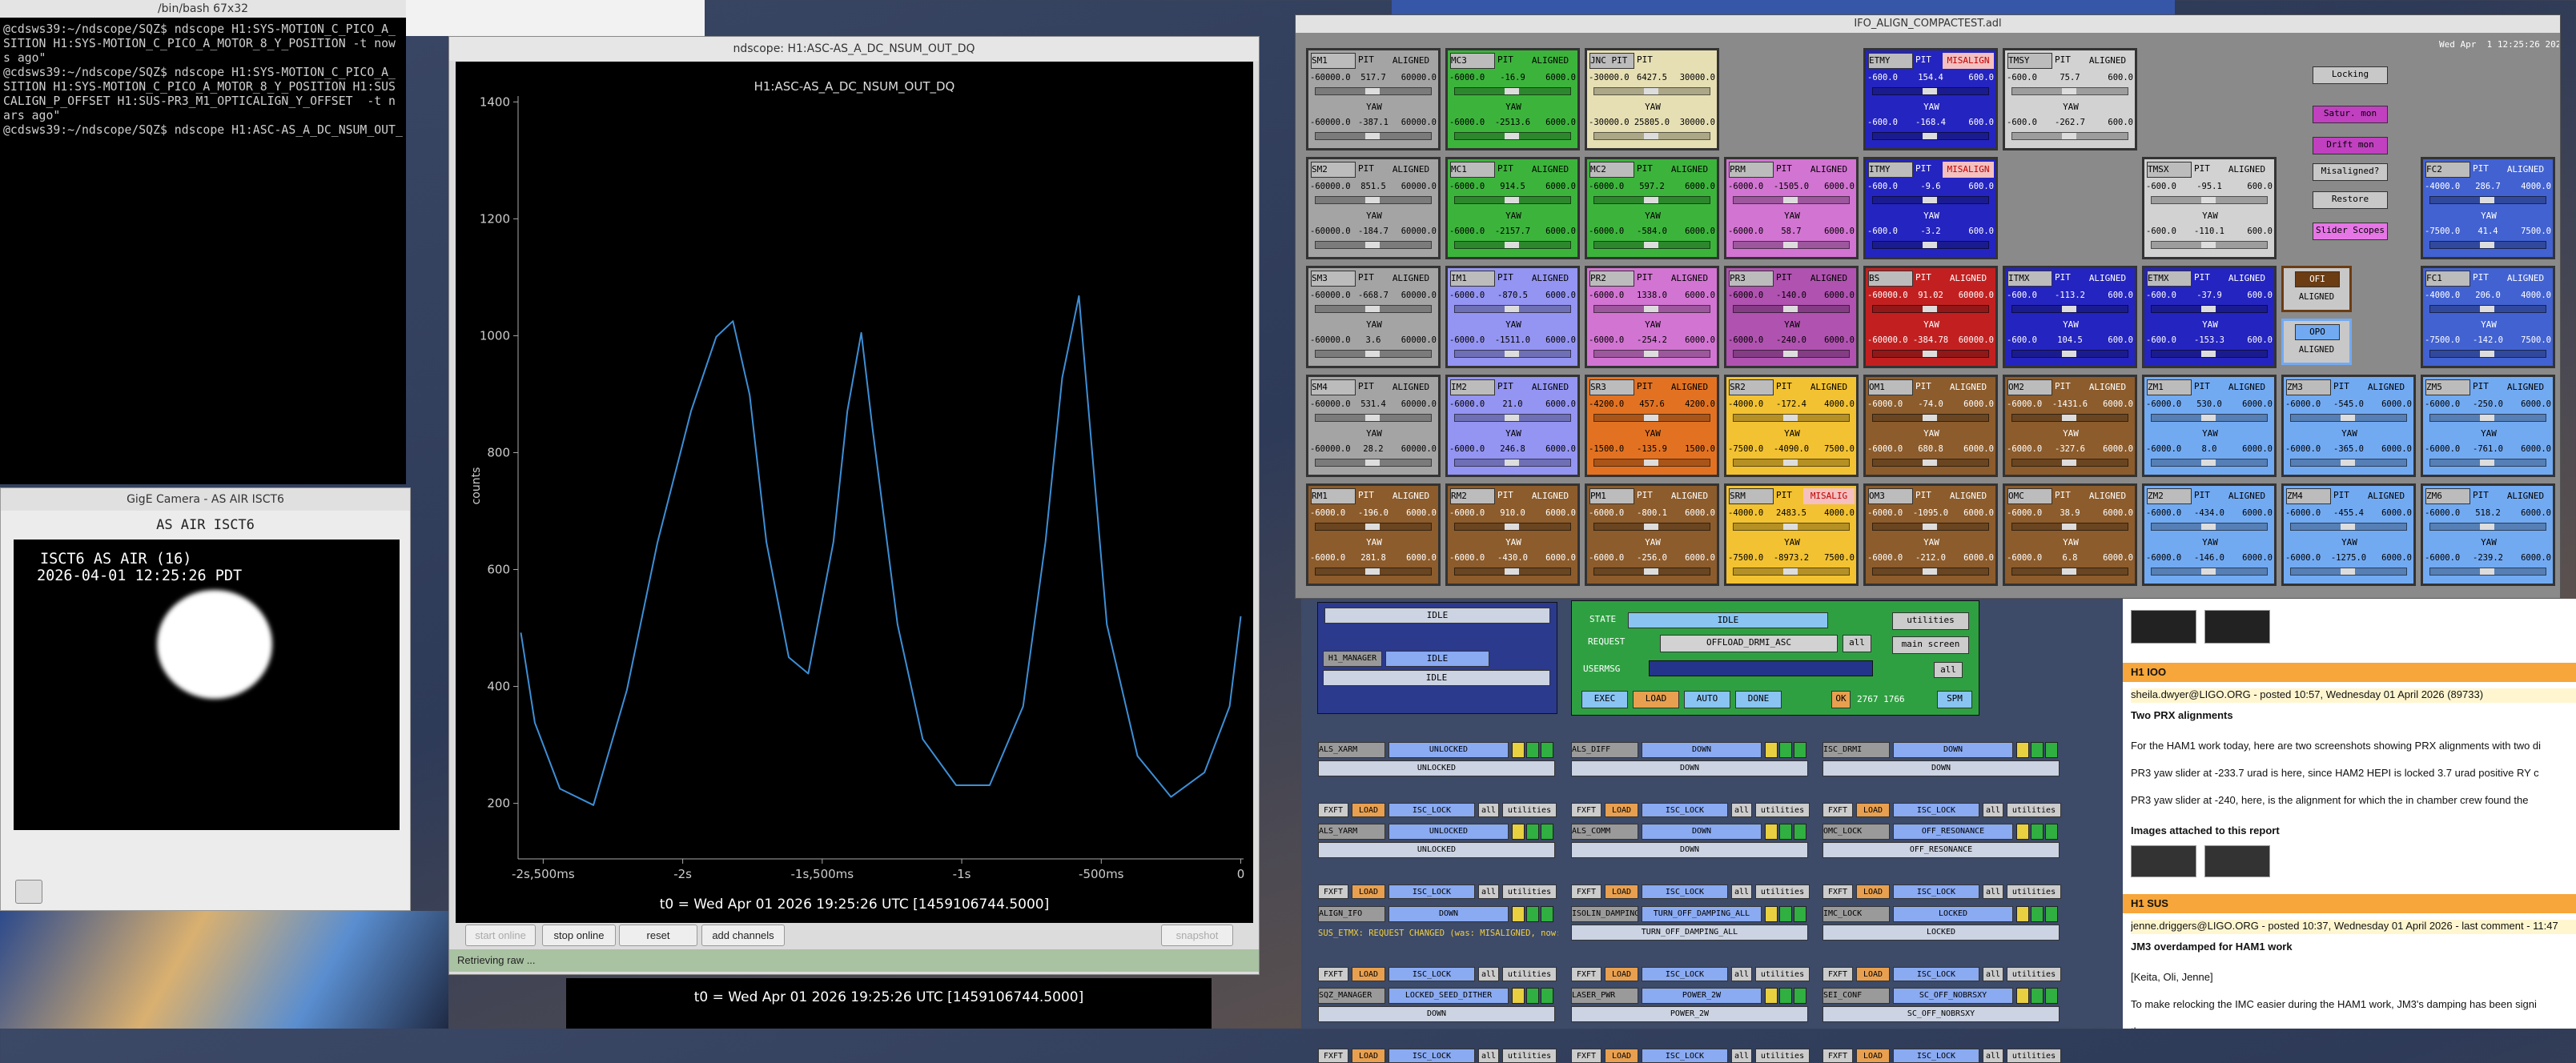 Image resolution: width=2576 pixels, height=1063 pixels. I want to click on optic-button: OM3, so click(1890, 496).